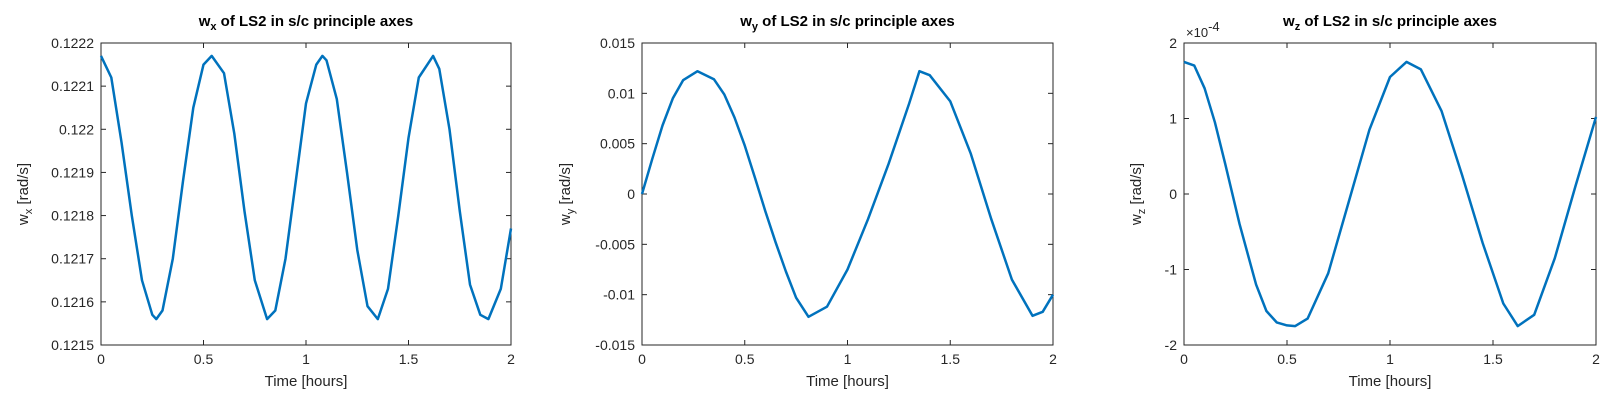 Image resolution: width=1620 pixels, height=402 pixels. Describe the element at coordinates (213, 27) in the screenshot. I see `title-subscript: x` at that location.